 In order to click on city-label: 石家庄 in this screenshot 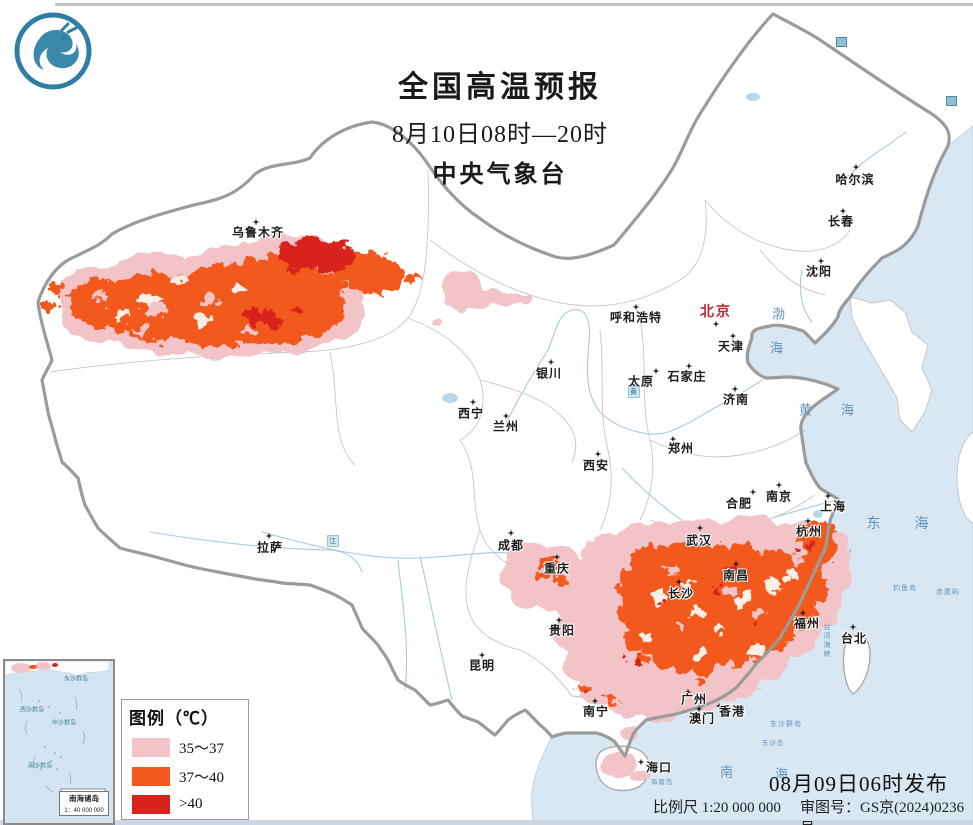, I will do `click(687, 376)`.